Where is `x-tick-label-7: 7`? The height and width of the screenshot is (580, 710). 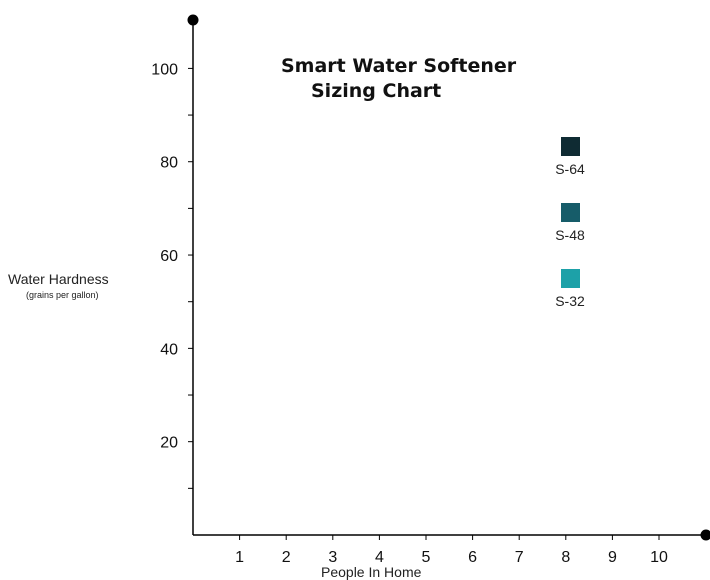
x-tick-label-7: 7 is located at coordinates (519, 557).